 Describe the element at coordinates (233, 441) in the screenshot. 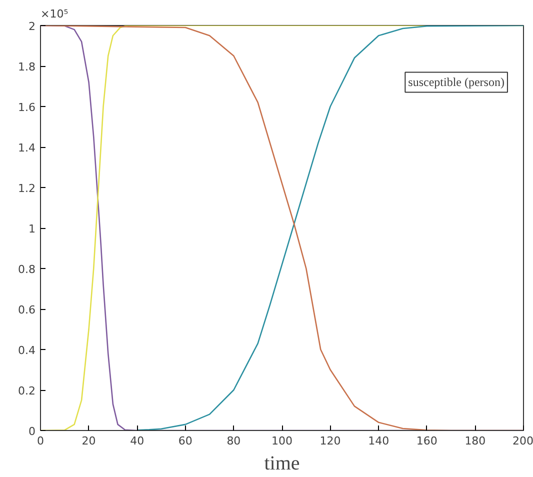

I see `x-tick-label: 80` at that location.